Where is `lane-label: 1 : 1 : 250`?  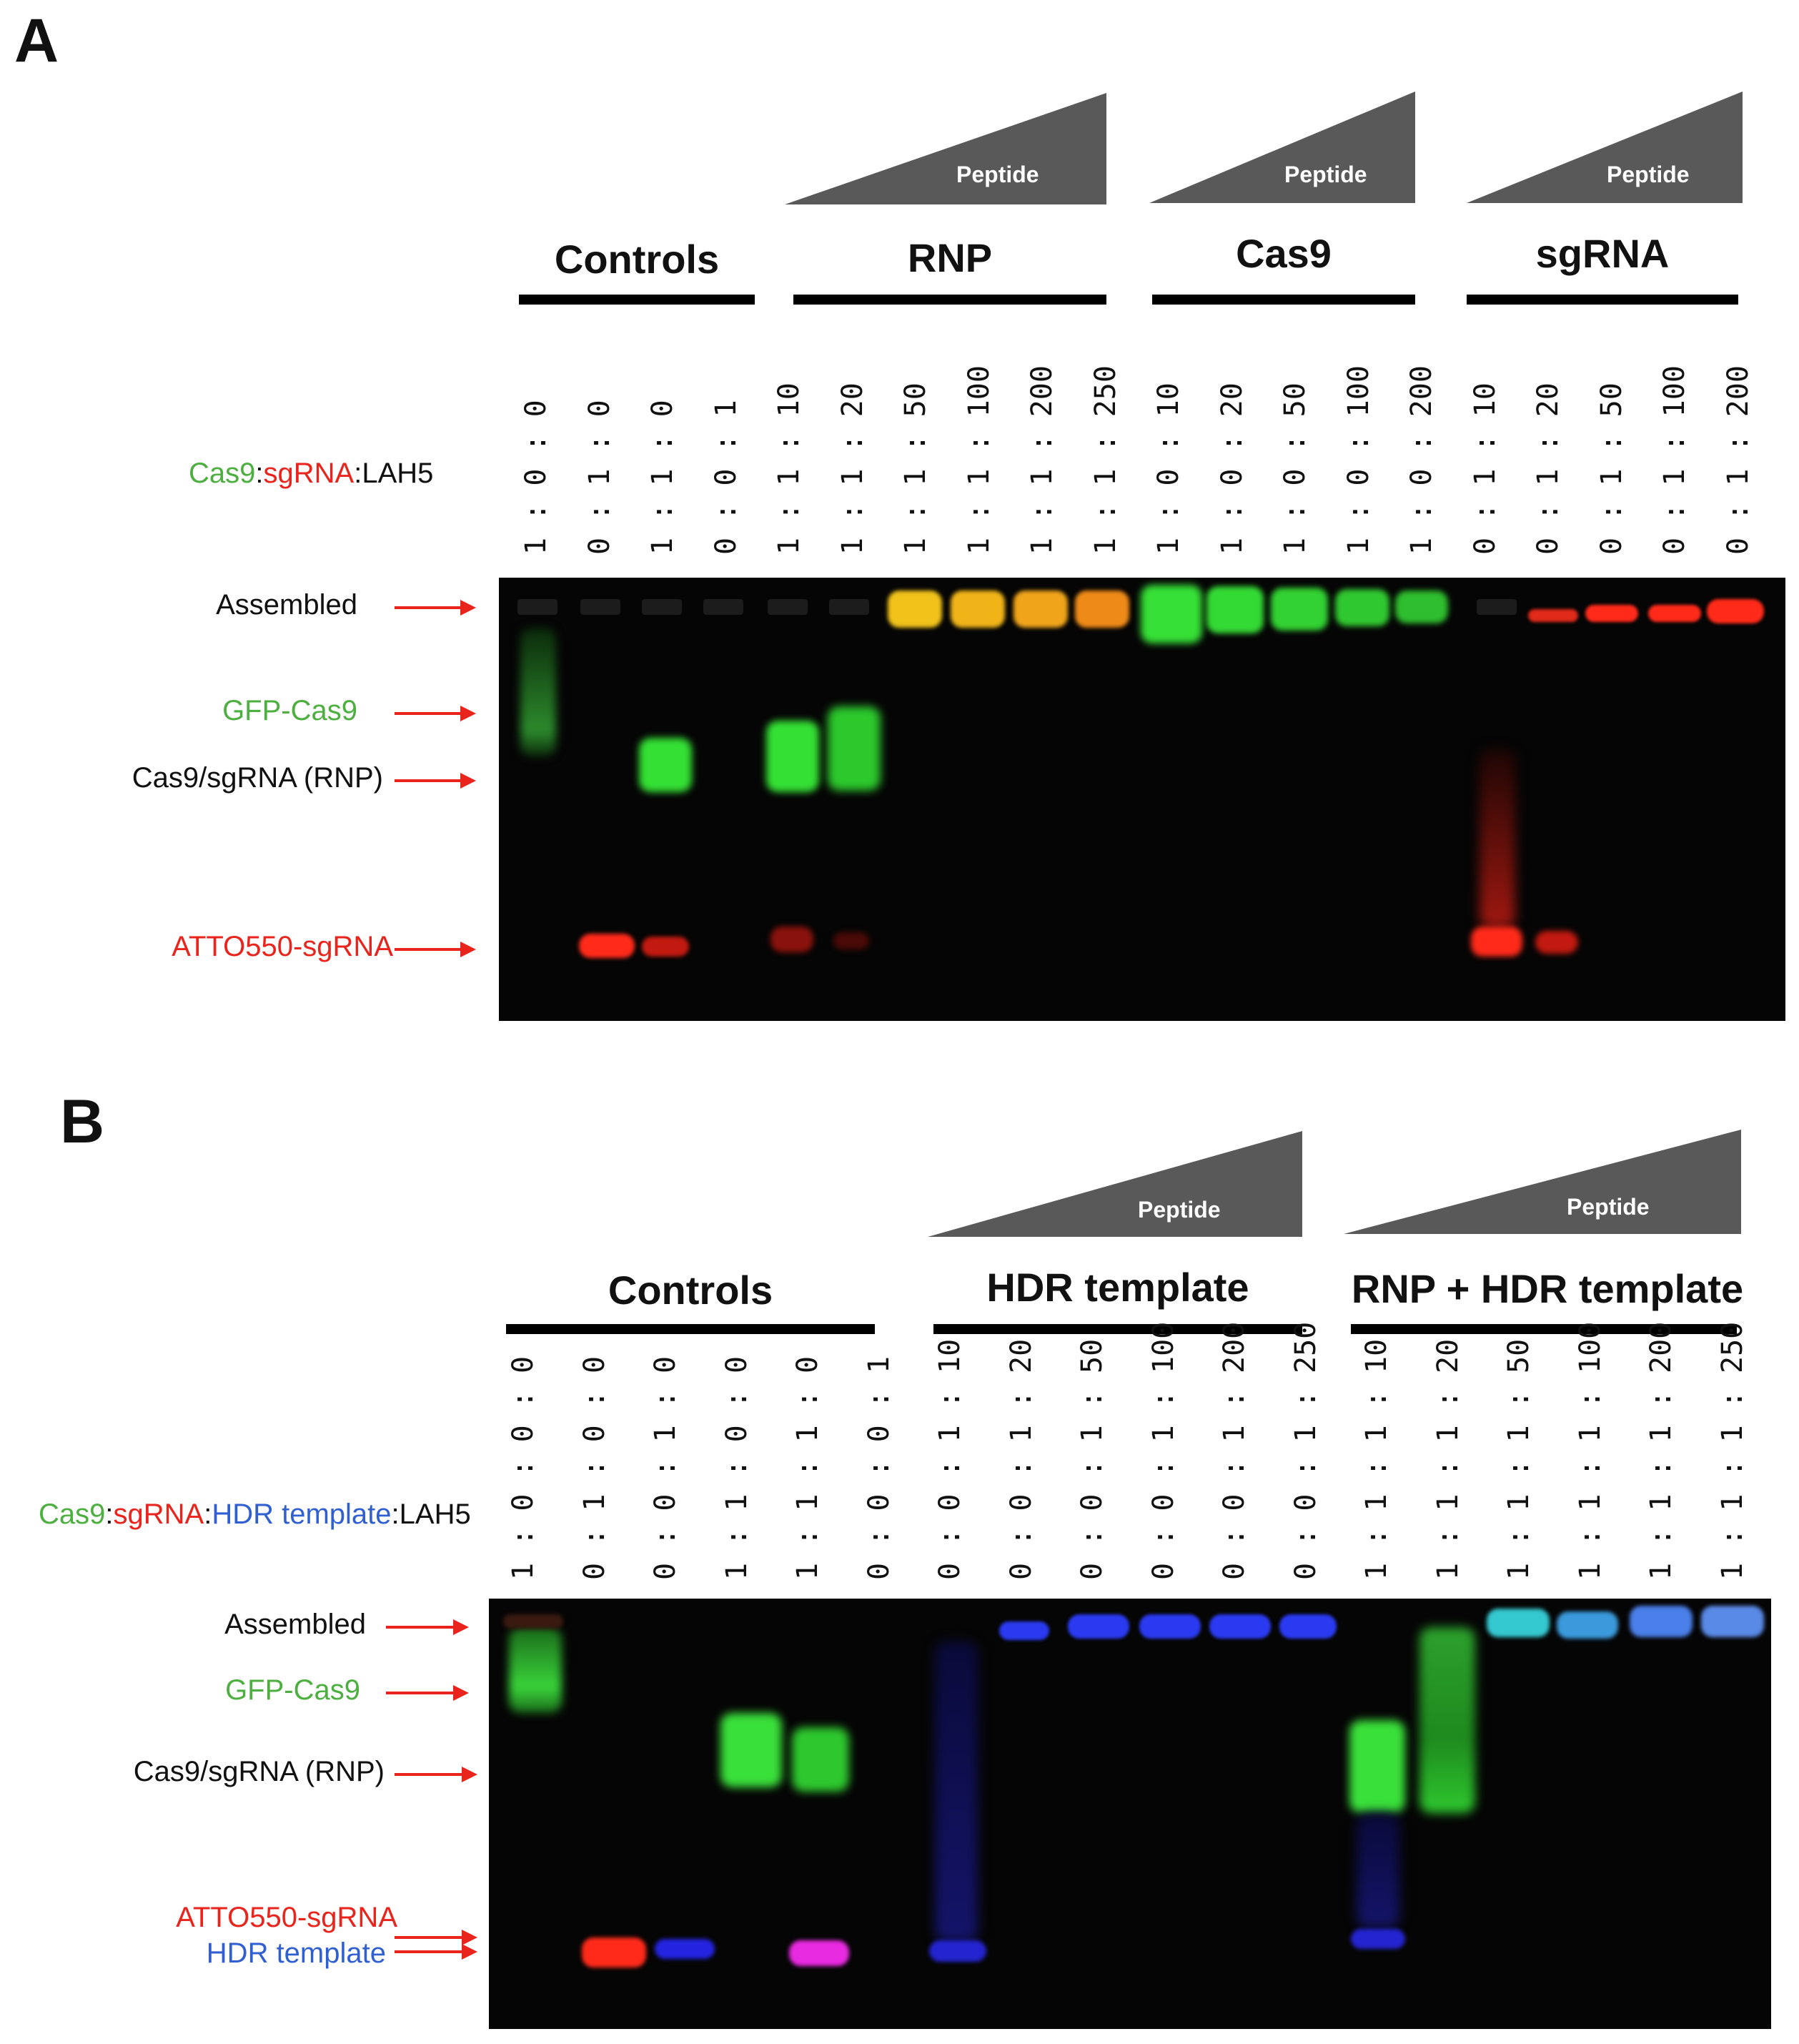
lane-label: 1 : 1 : 250 is located at coordinates (1105, 460).